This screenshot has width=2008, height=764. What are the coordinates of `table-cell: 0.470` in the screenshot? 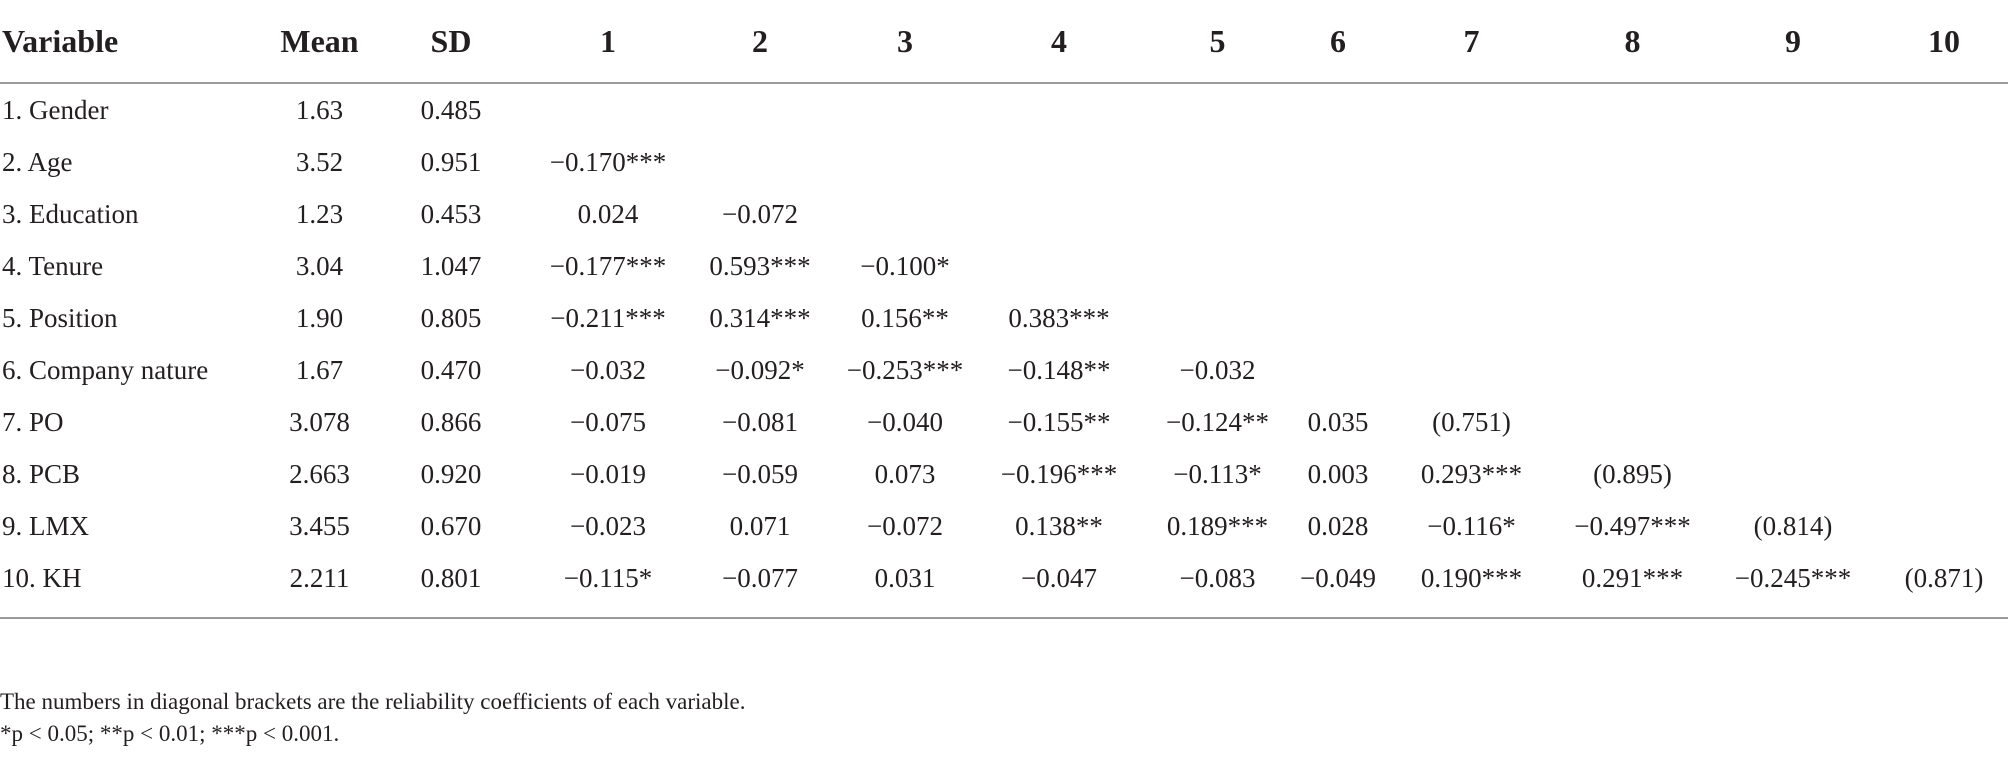 It's located at (451, 369).